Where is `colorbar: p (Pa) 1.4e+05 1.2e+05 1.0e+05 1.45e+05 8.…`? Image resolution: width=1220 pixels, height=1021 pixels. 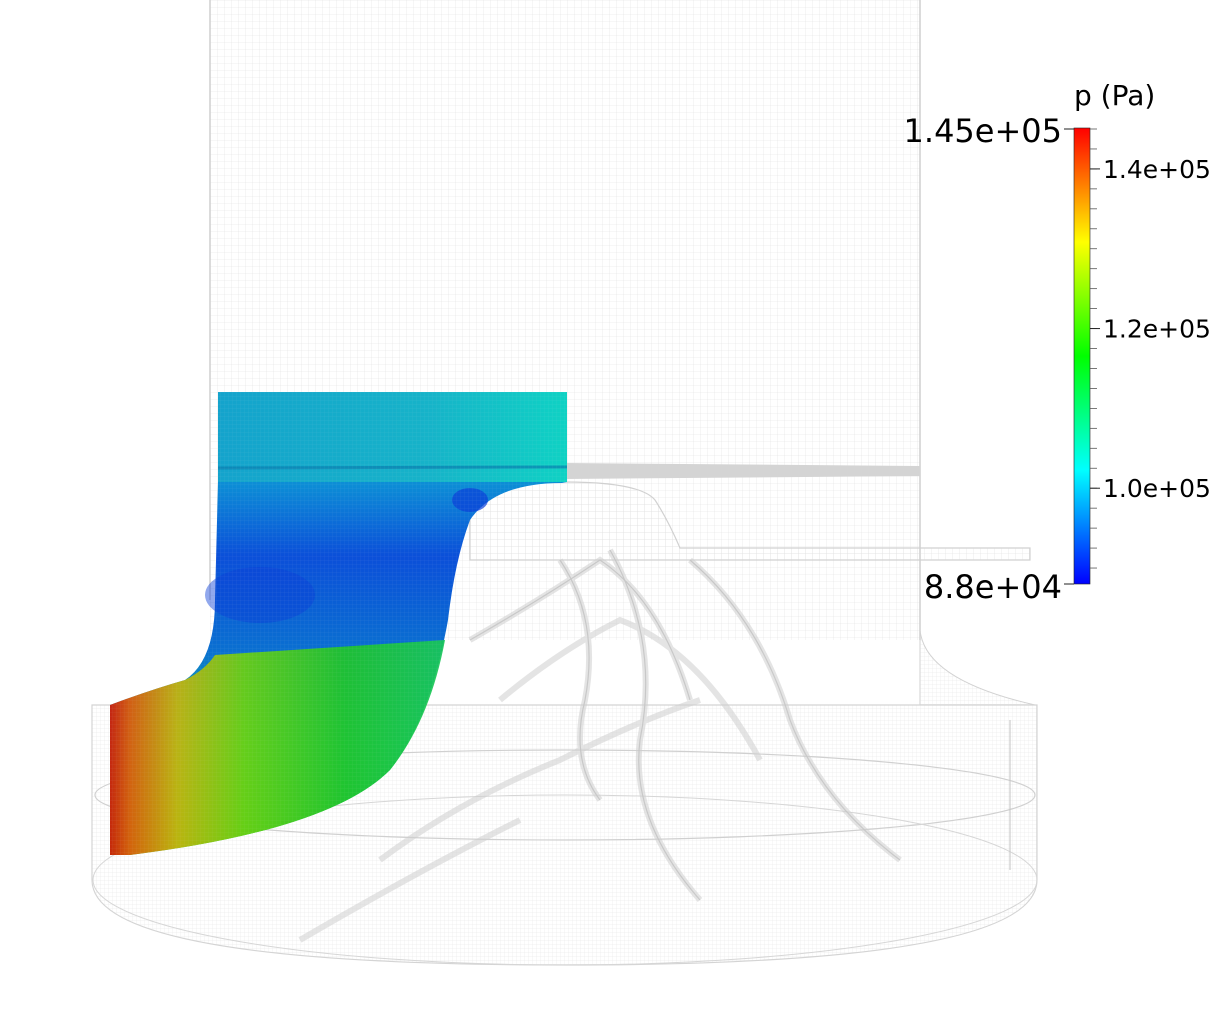 colorbar: p (Pa) 1.4e+05 1.2e+05 1.0e+05 1.45e+05 8.… is located at coordinates (1057, 342).